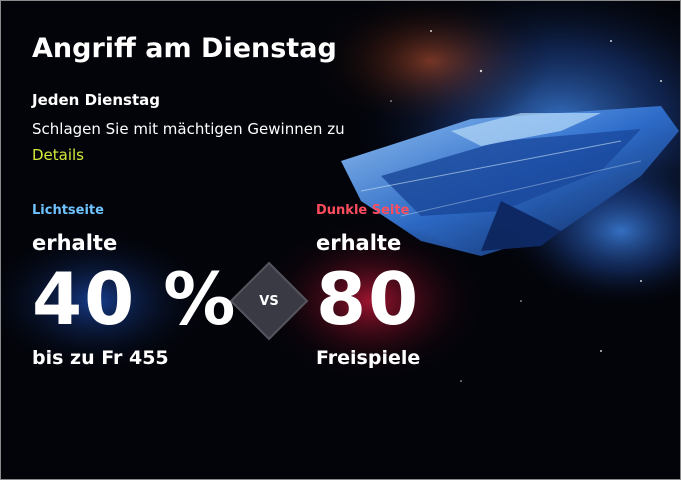 The image size is (681, 480). Describe the element at coordinates (100, 358) in the screenshot. I see `offer-detail: bis zu Fr 455` at that location.